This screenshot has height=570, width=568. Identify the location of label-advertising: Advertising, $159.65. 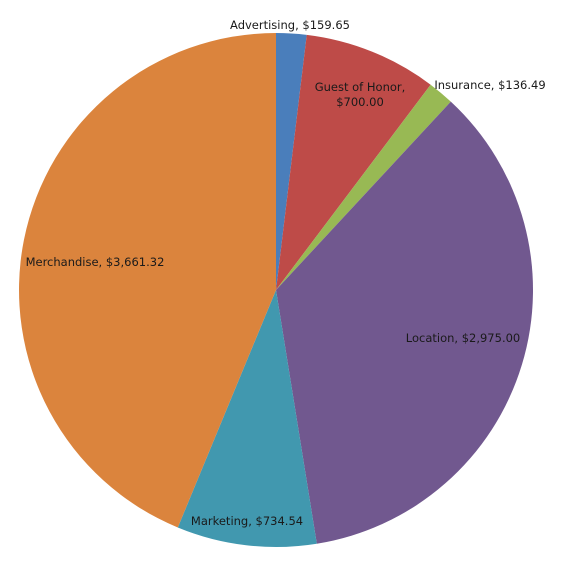
(290, 25).